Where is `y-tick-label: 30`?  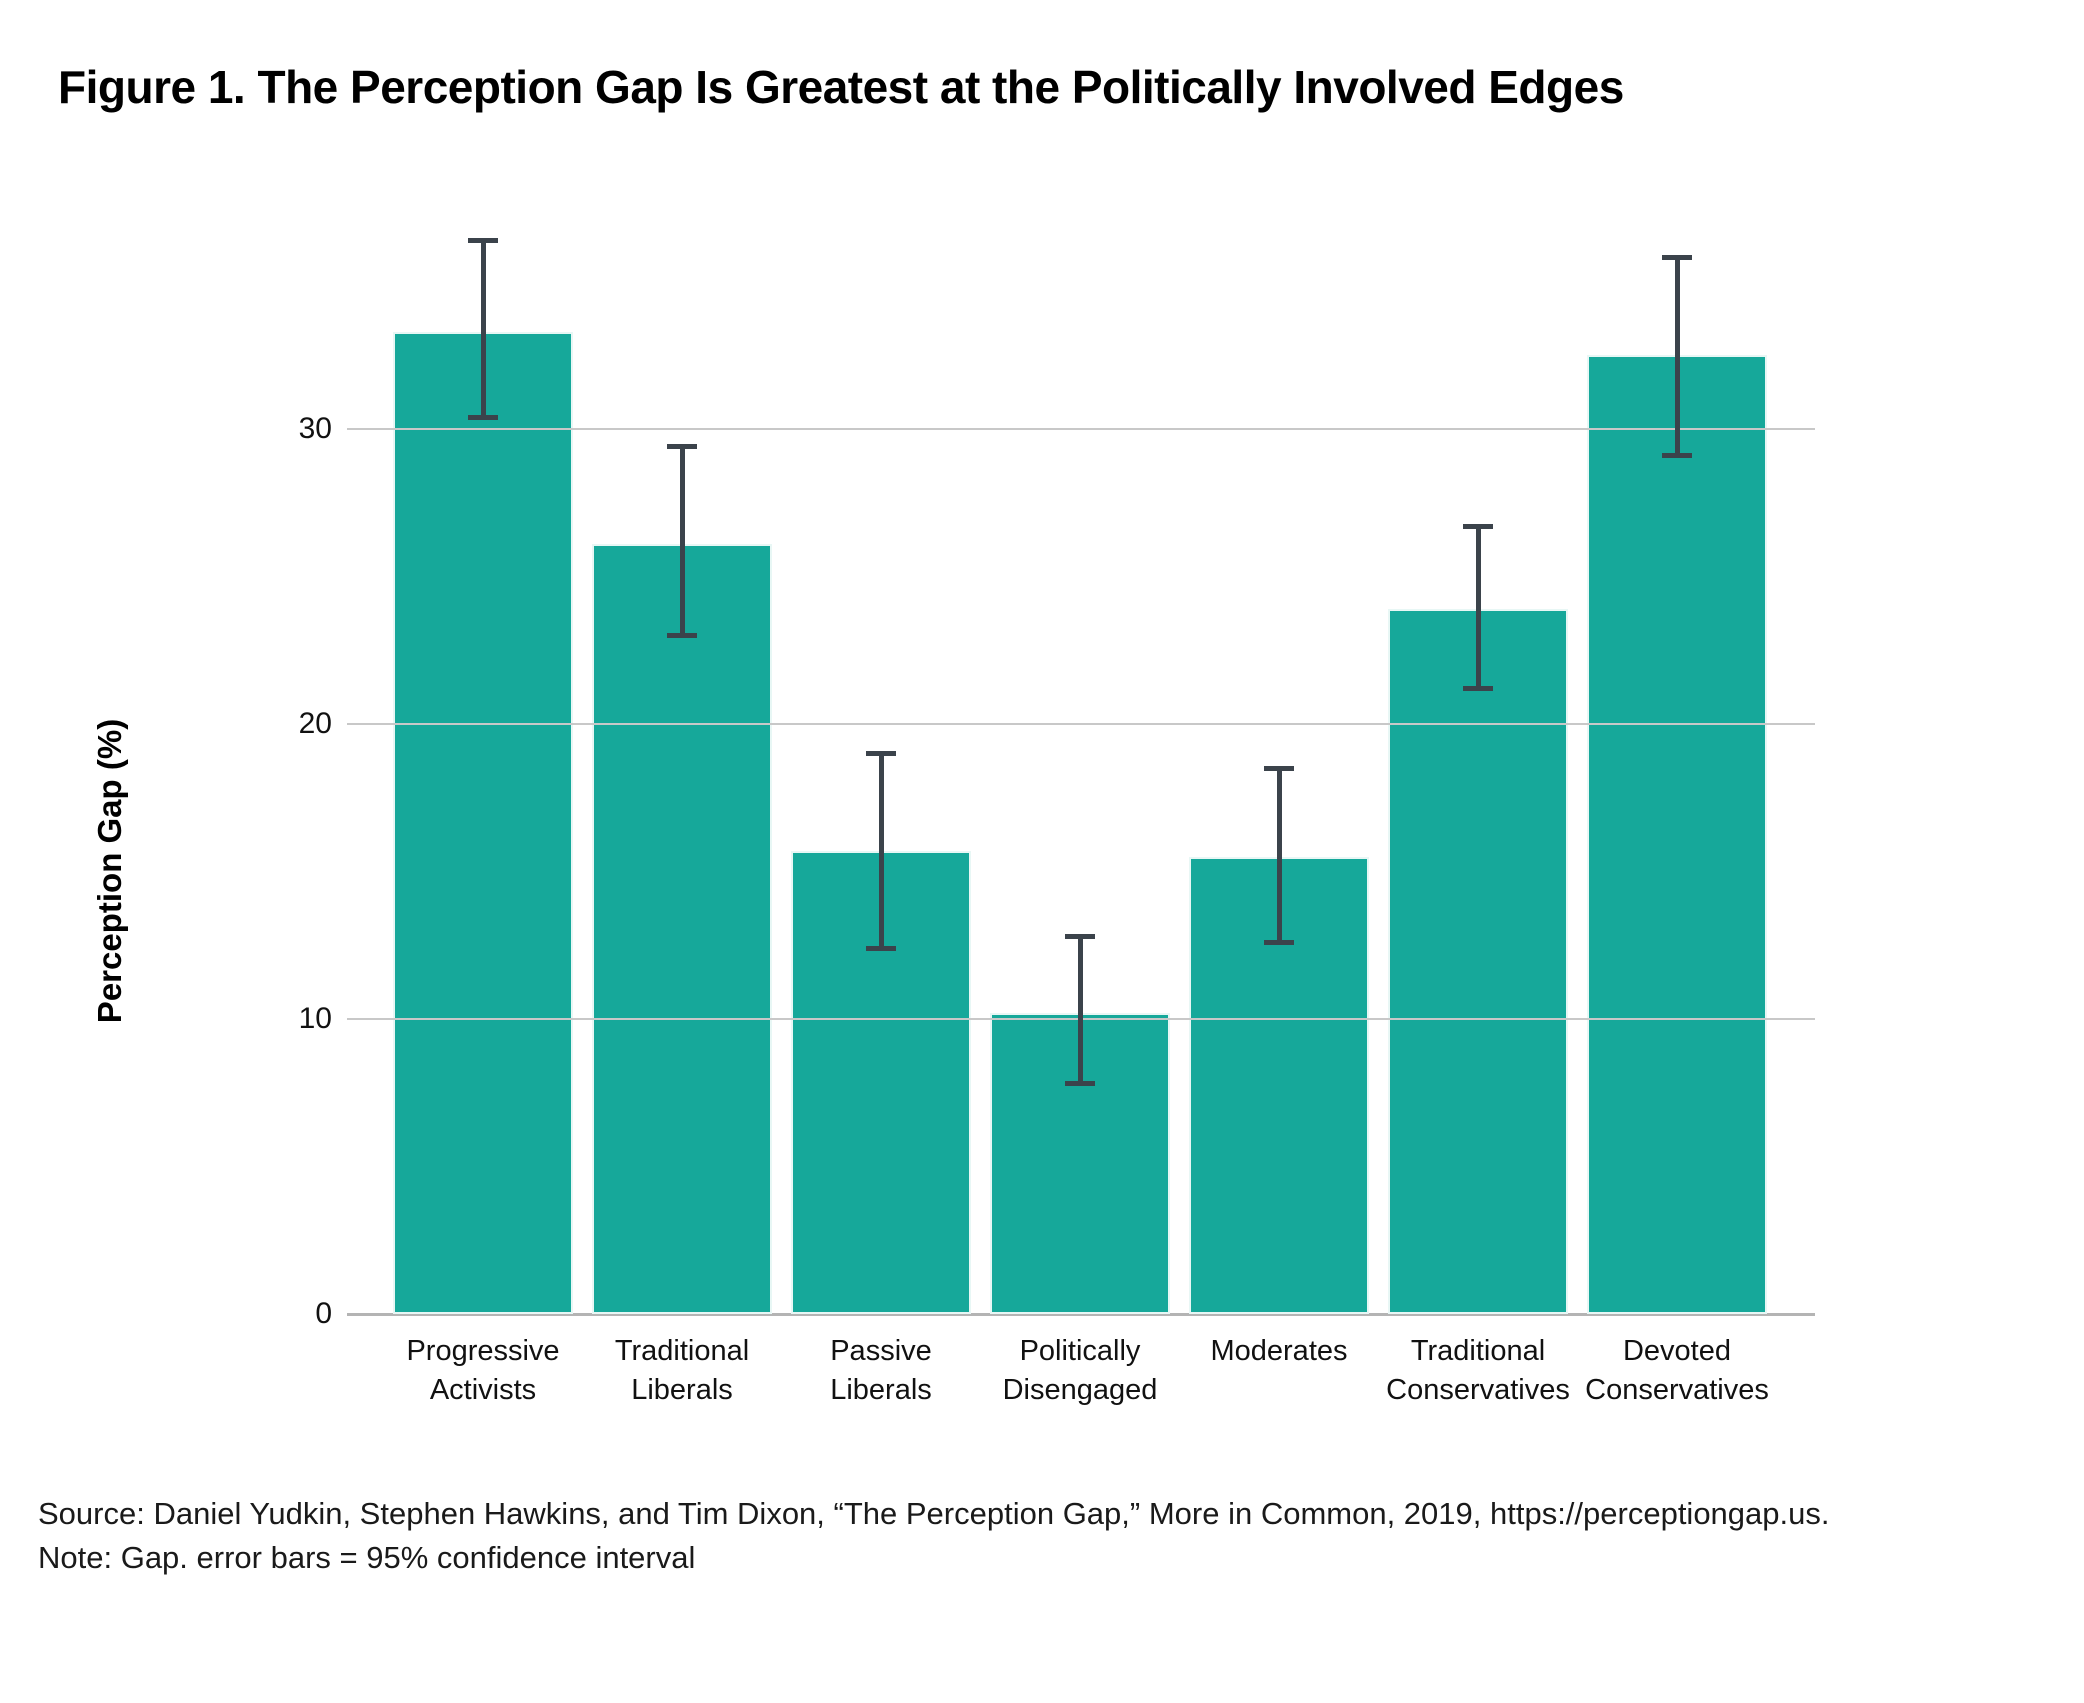
y-tick-label: 30 is located at coordinates (315, 428).